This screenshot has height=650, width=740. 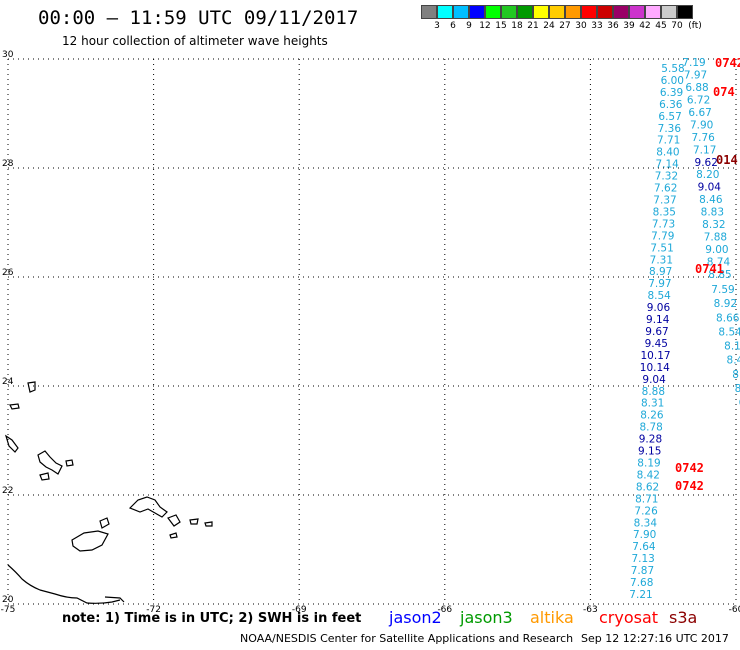 I want to click on wave-height-reading: 6.39, so click(x=671, y=93).